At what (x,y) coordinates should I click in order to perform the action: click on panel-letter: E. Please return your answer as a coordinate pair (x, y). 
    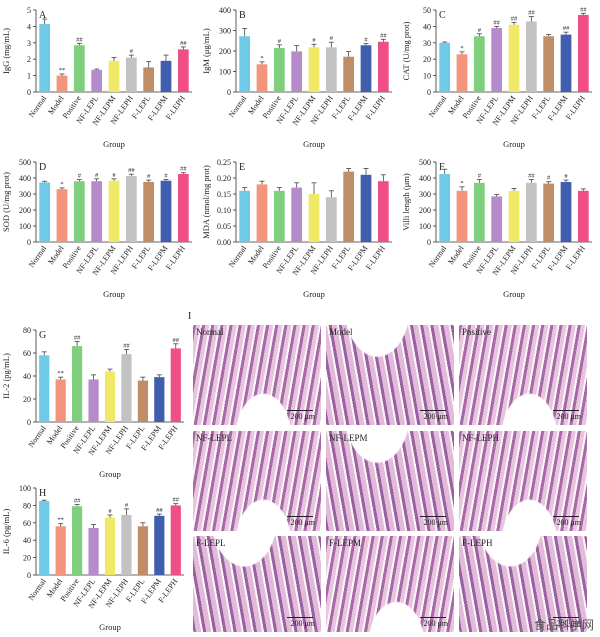
    Looking at the image, I should click on (242, 167).